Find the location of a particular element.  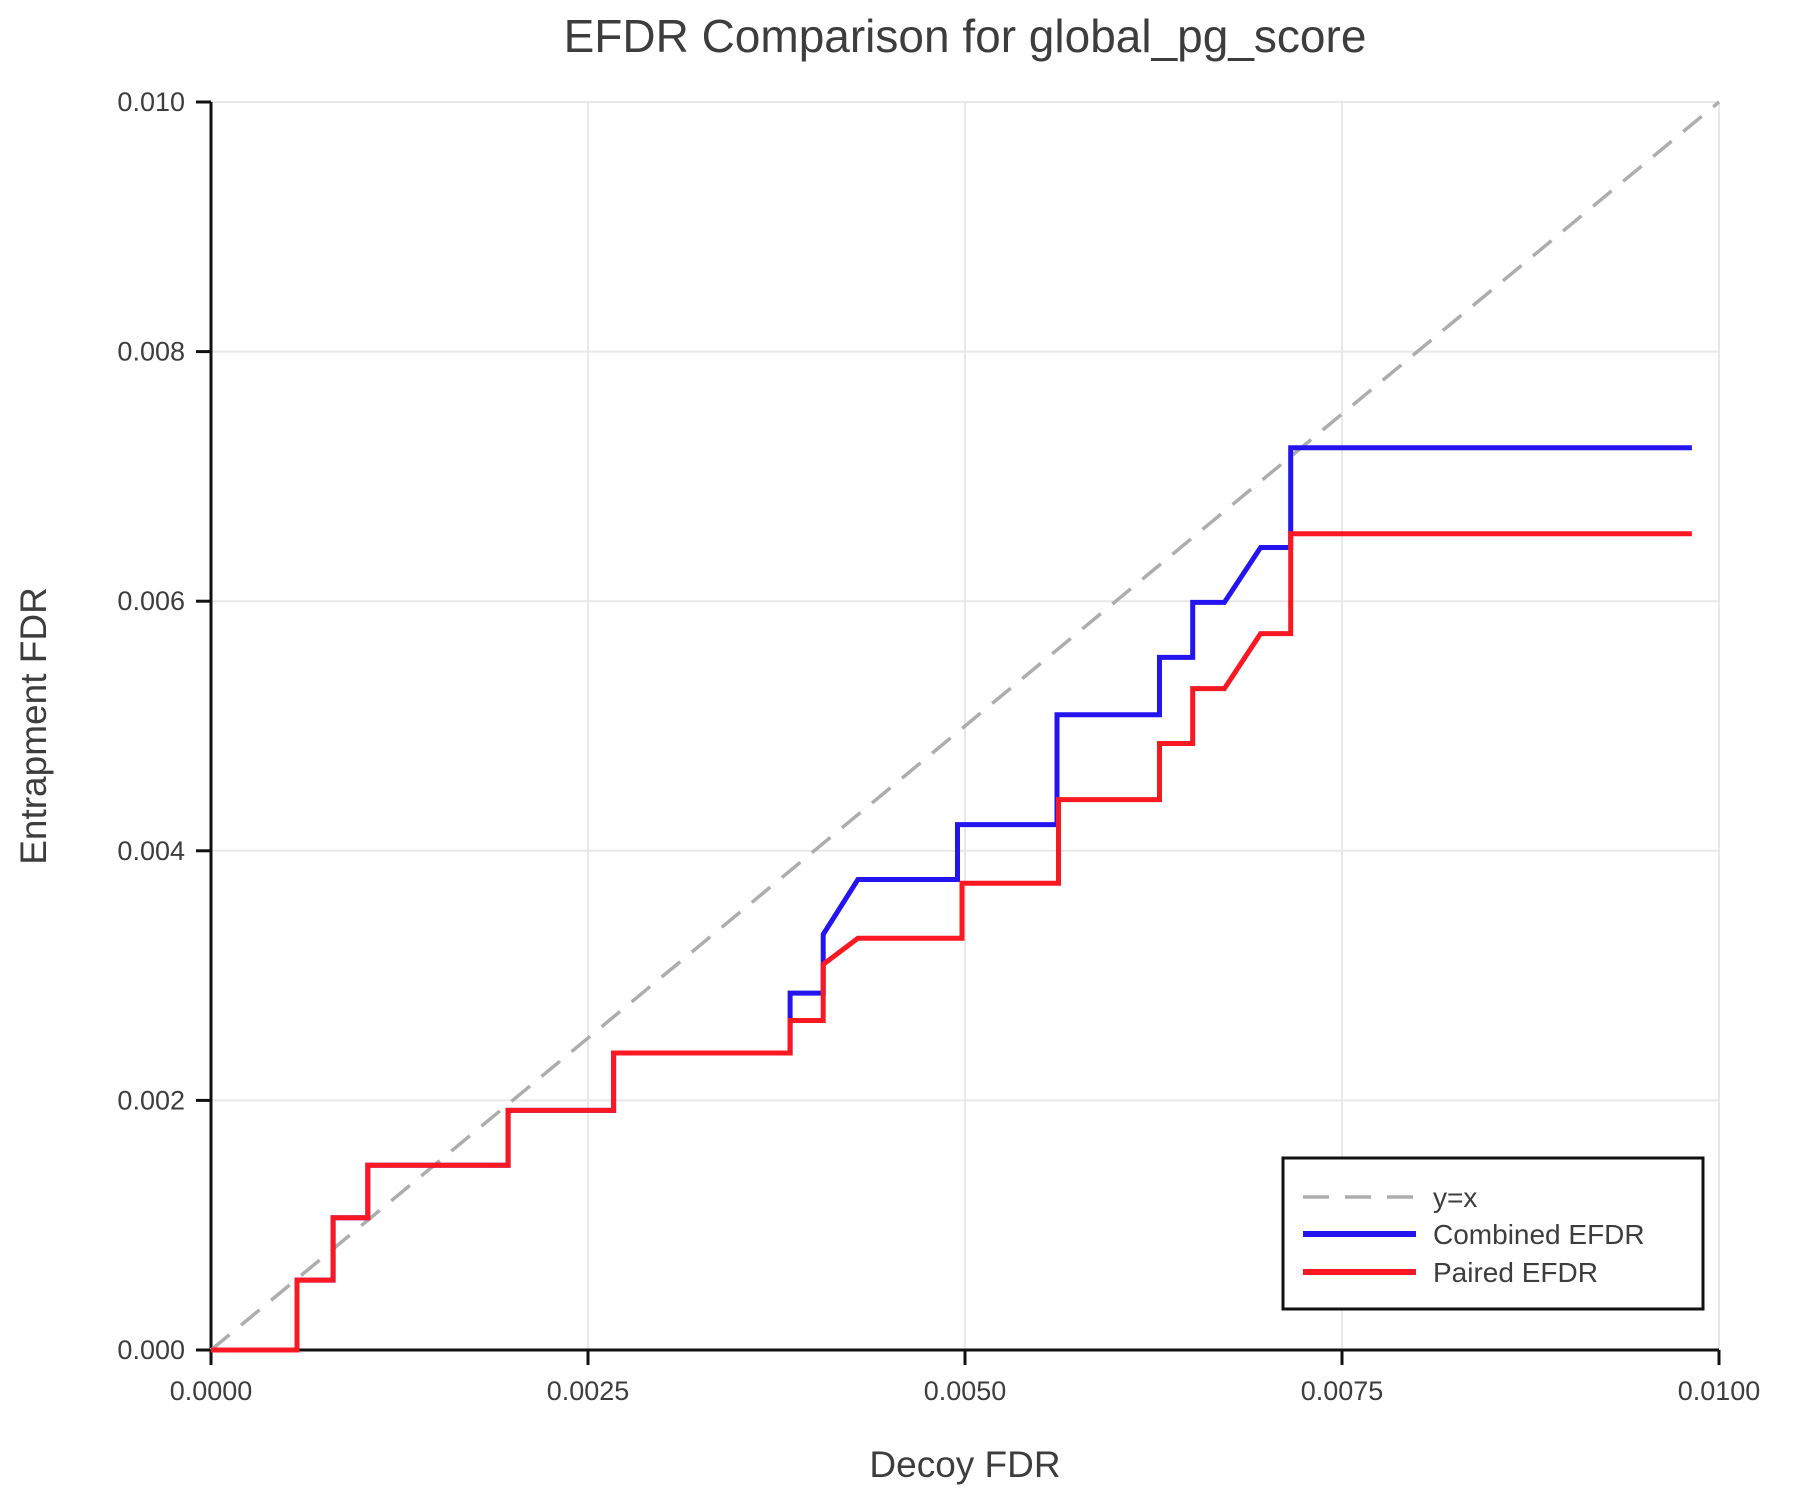

x-tick-label: 0.0050 is located at coordinates (965, 1391).